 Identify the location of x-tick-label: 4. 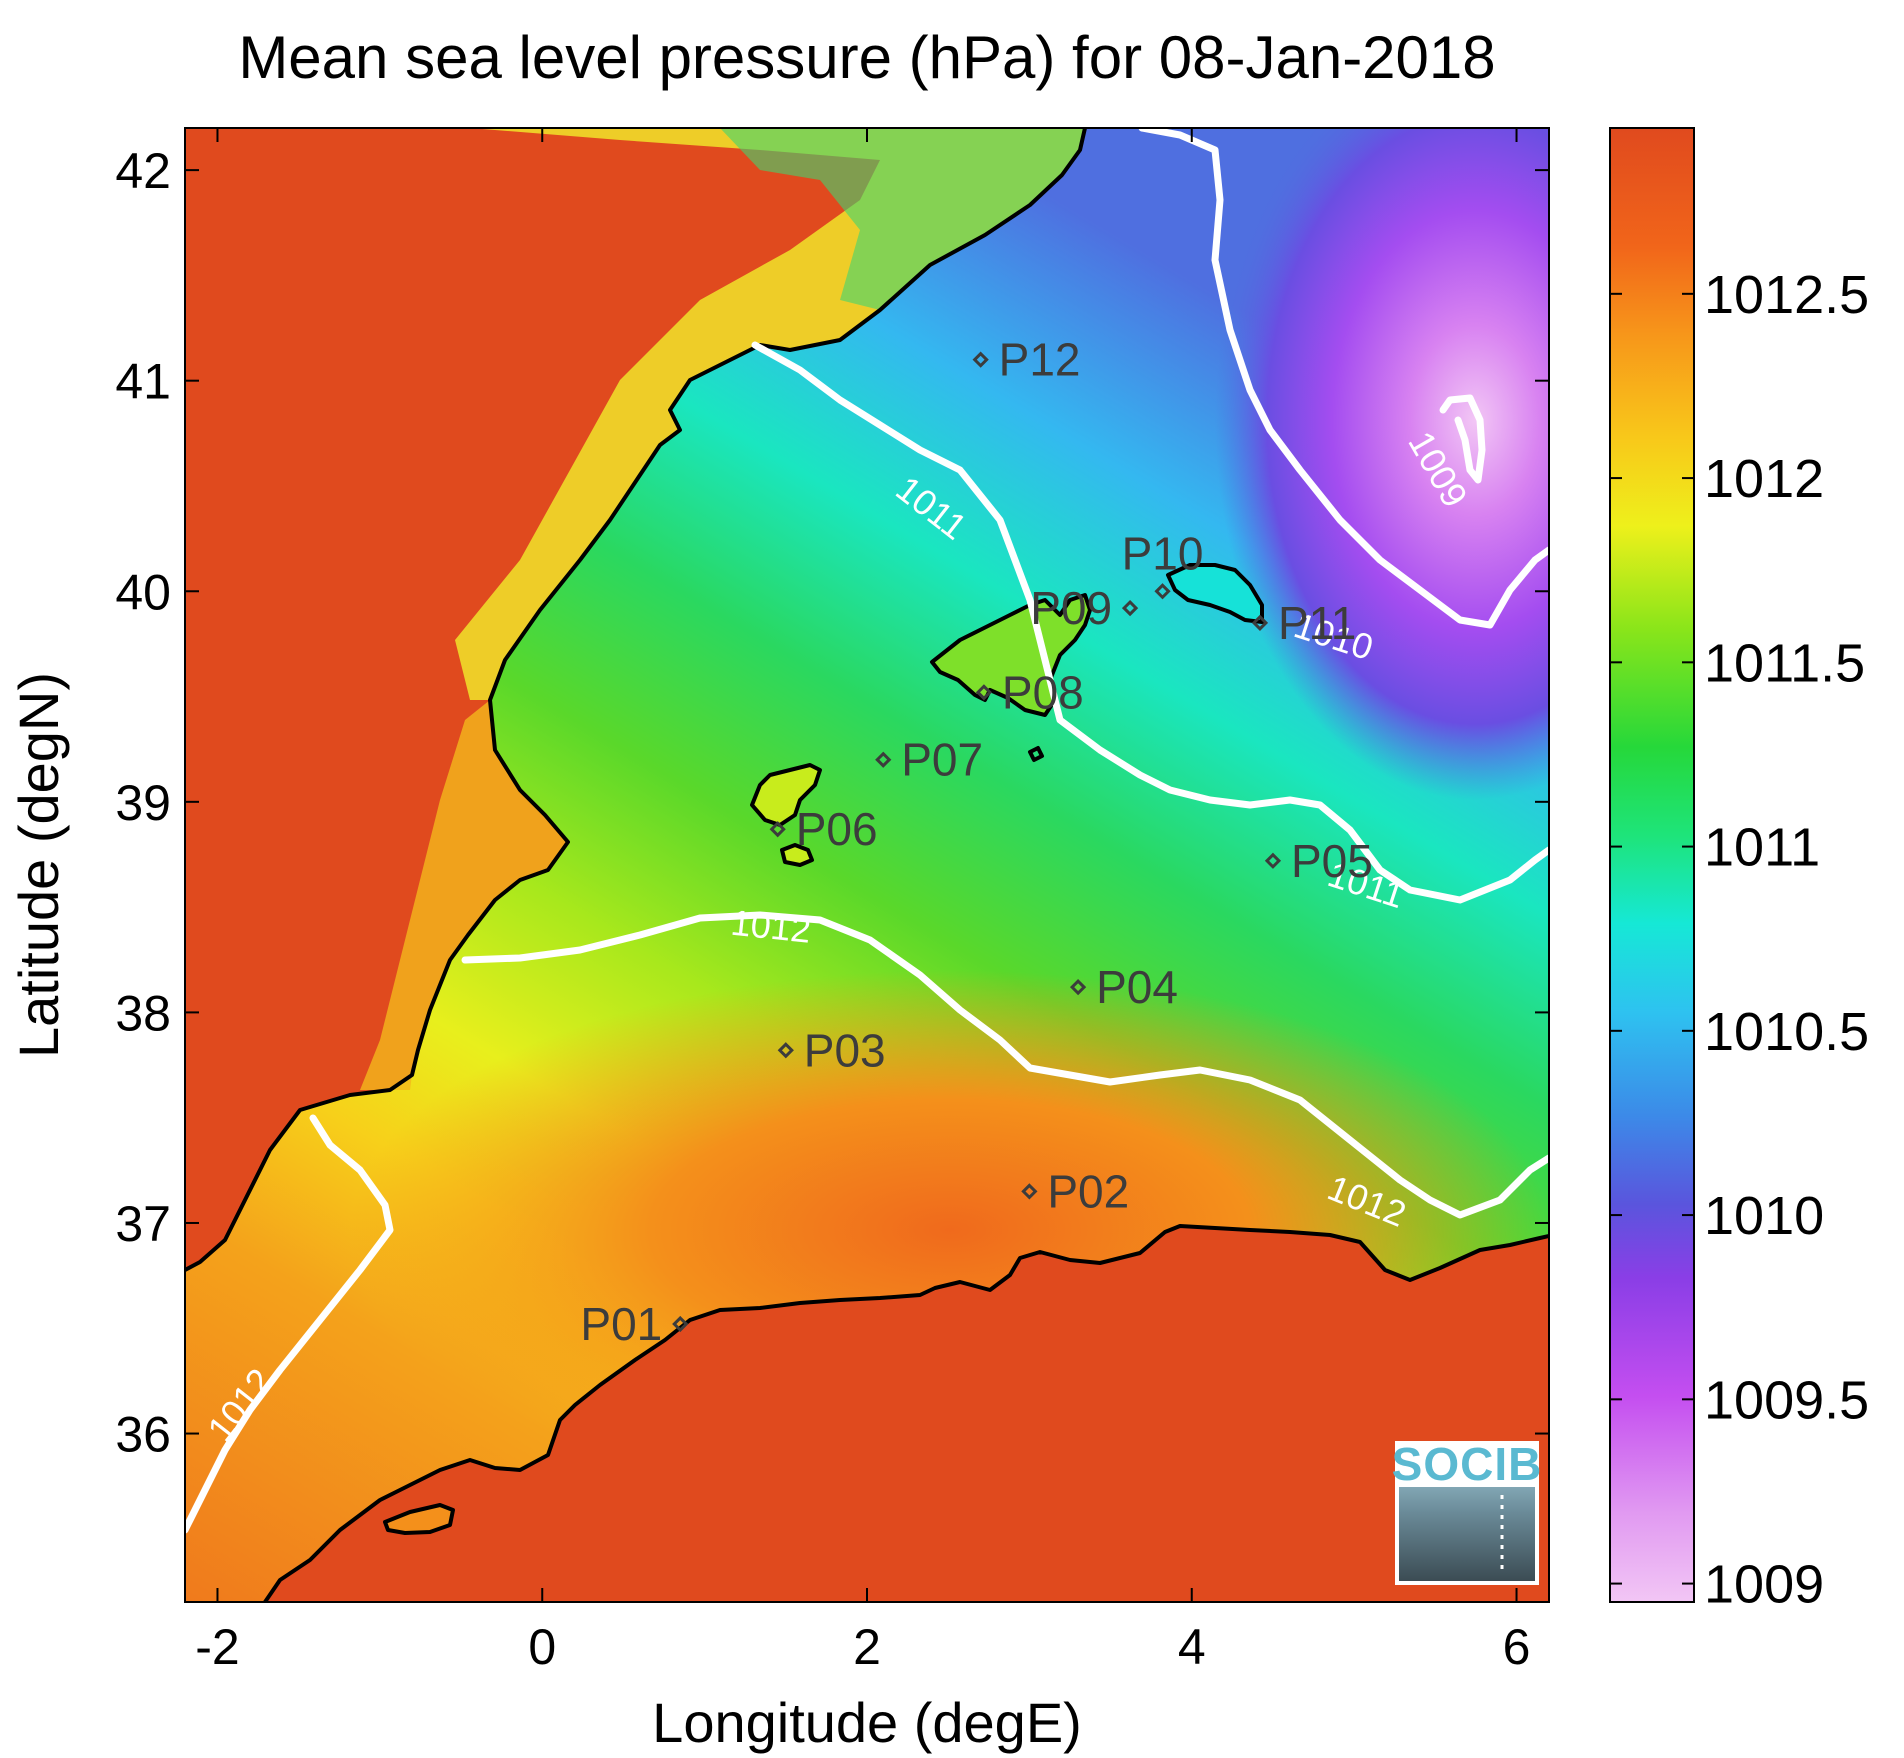
(1192, 1647).